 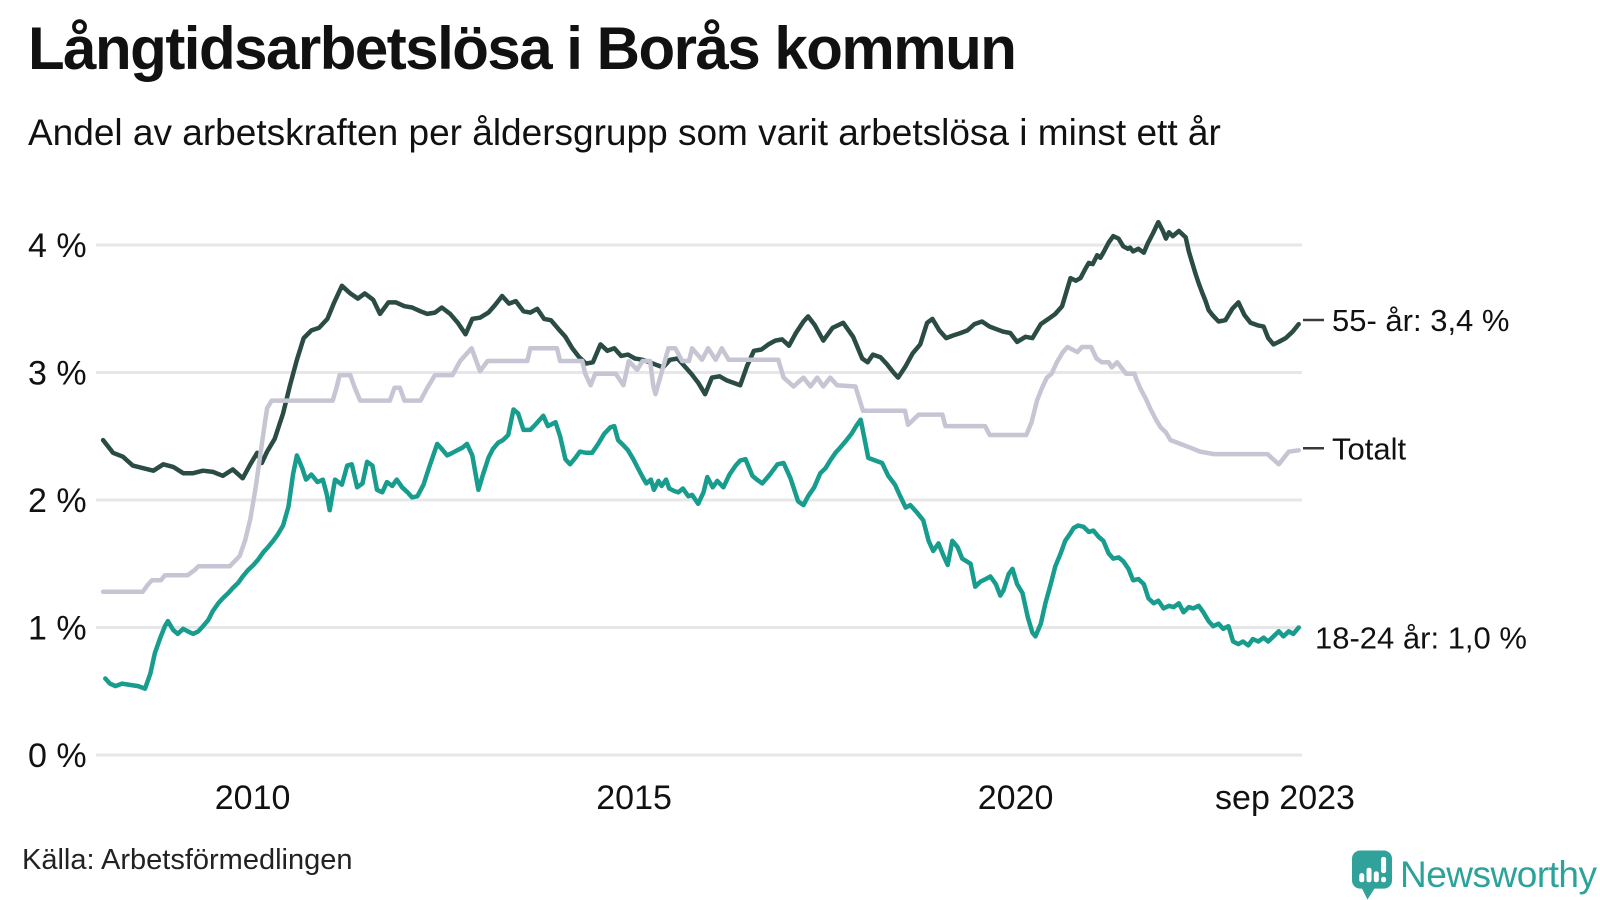 What do you see at coordinates (1420, 320) in the screenshot?
I see `series-end-label: 55- år: 3,4 %` at bounding box center [1420, 320].